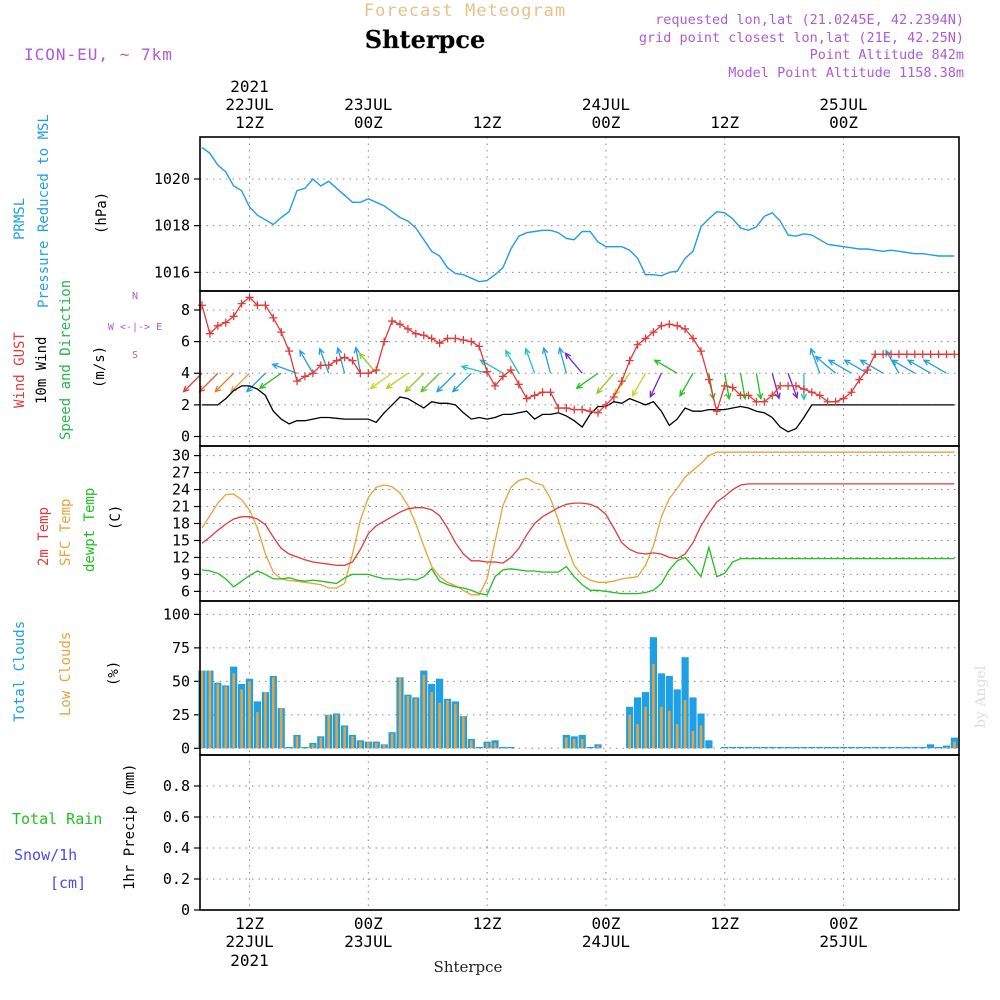 This screenshot has height=1000, width=1000. I want to click on temp-label-dewpt: dewpt Temp, so click(90, 530).